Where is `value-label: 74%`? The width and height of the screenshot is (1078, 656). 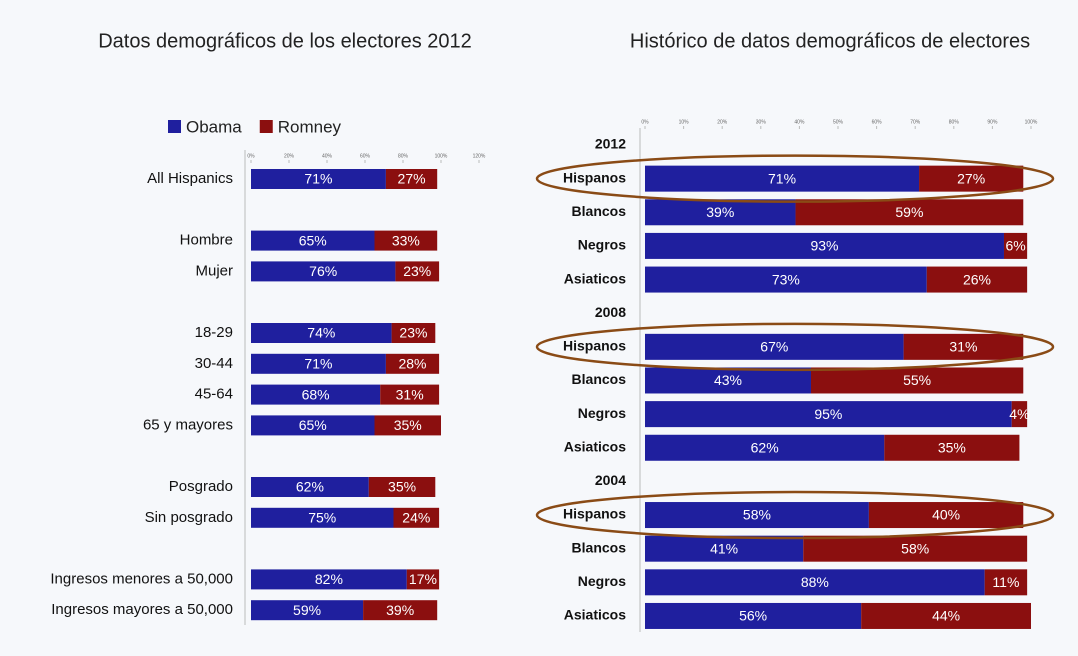
value-label: 74% is located at coordinates (321, 333).